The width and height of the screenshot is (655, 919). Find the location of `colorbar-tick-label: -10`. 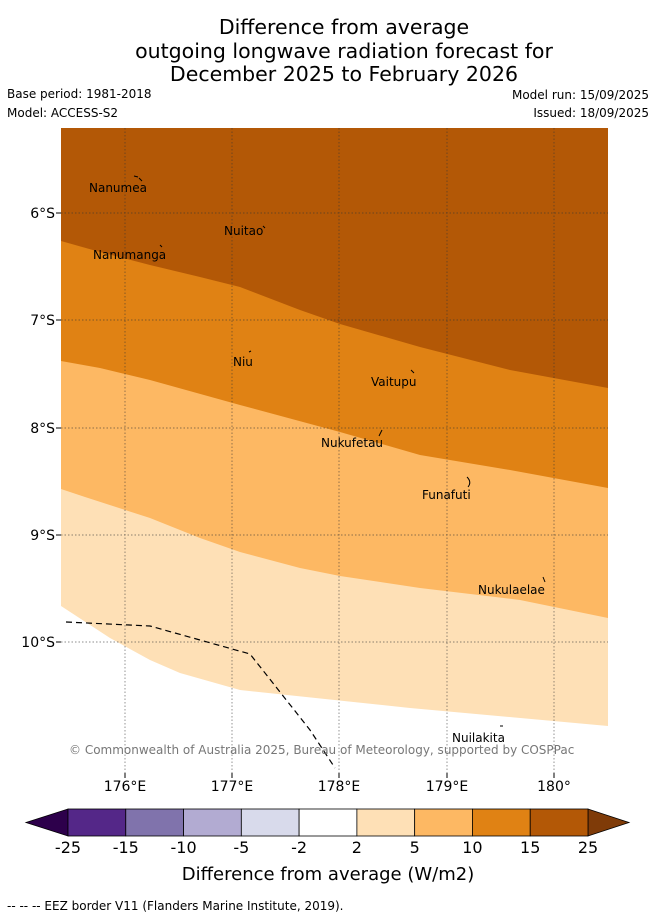

colorbar-tick-label: -10 is located at coordinates (183, 847).